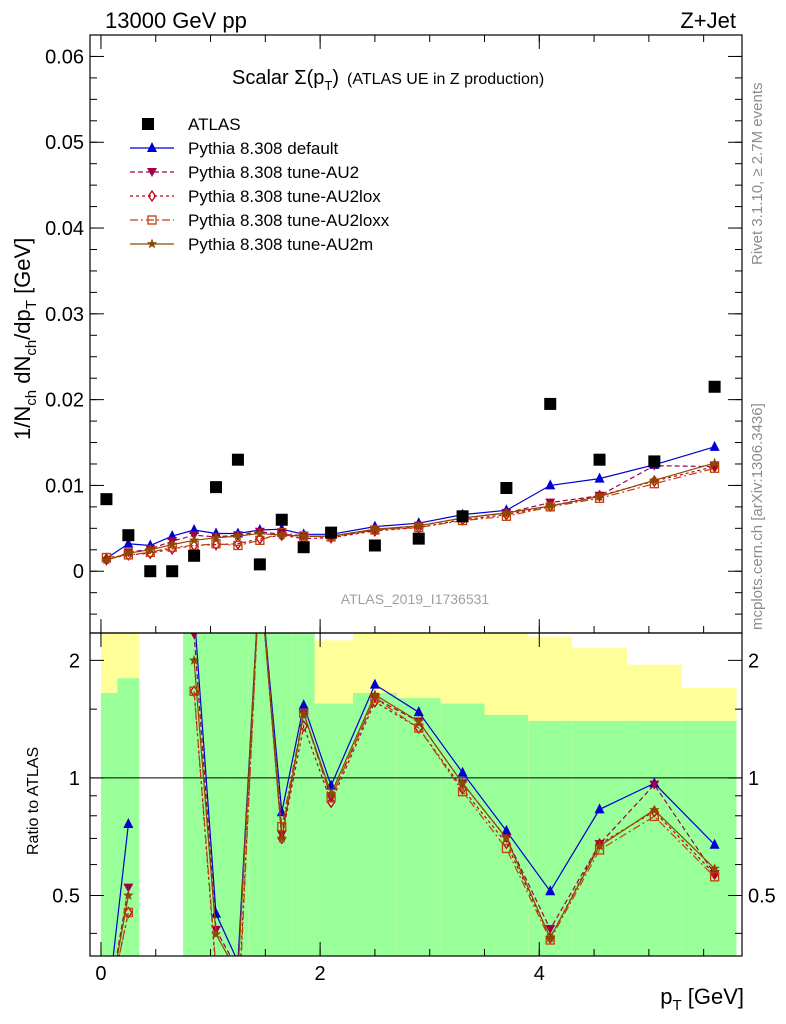 This screenshot has height=1024, width=786. Describe the element at coordinates (176, 20) in the screenshot. I see `header-energy: 13000 GeV pp` at that location.